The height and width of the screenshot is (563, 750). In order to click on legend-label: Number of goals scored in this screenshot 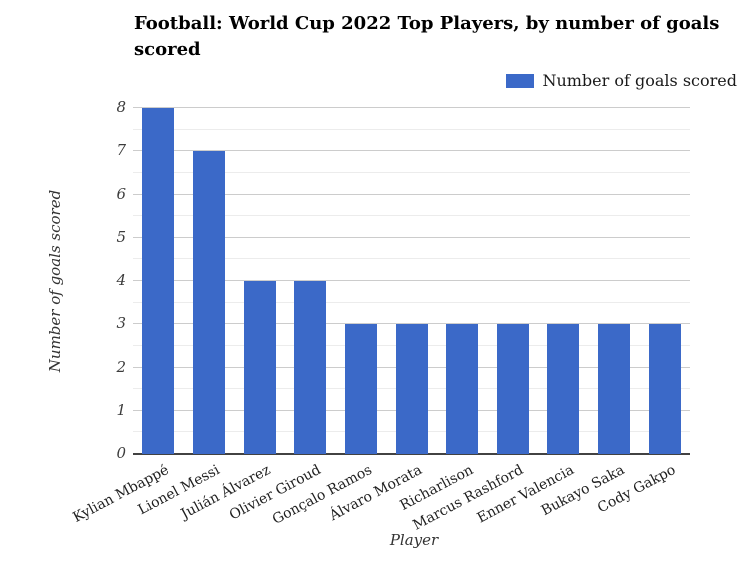, I will do `click(639, 80)`.